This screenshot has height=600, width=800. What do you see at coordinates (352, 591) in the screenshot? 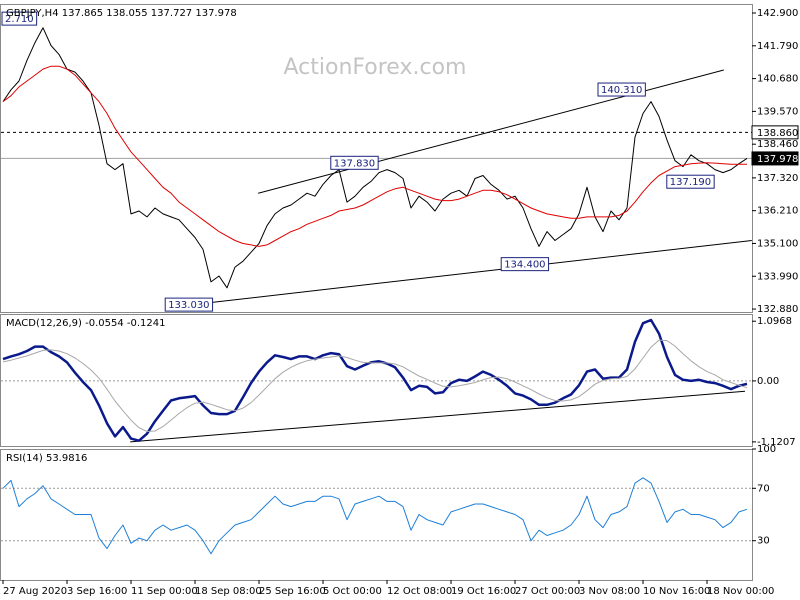
I see `x-tick-label: 5 Oct 00:00` at bounding box center [352, 591].